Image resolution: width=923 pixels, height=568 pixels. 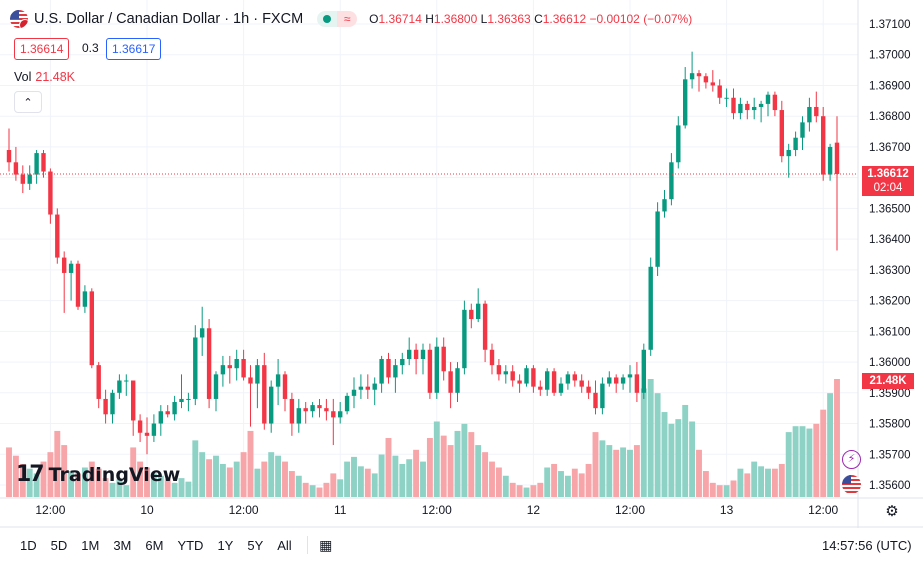 I want to click on range-5d-button: 5D, so click(x=59, y=545).